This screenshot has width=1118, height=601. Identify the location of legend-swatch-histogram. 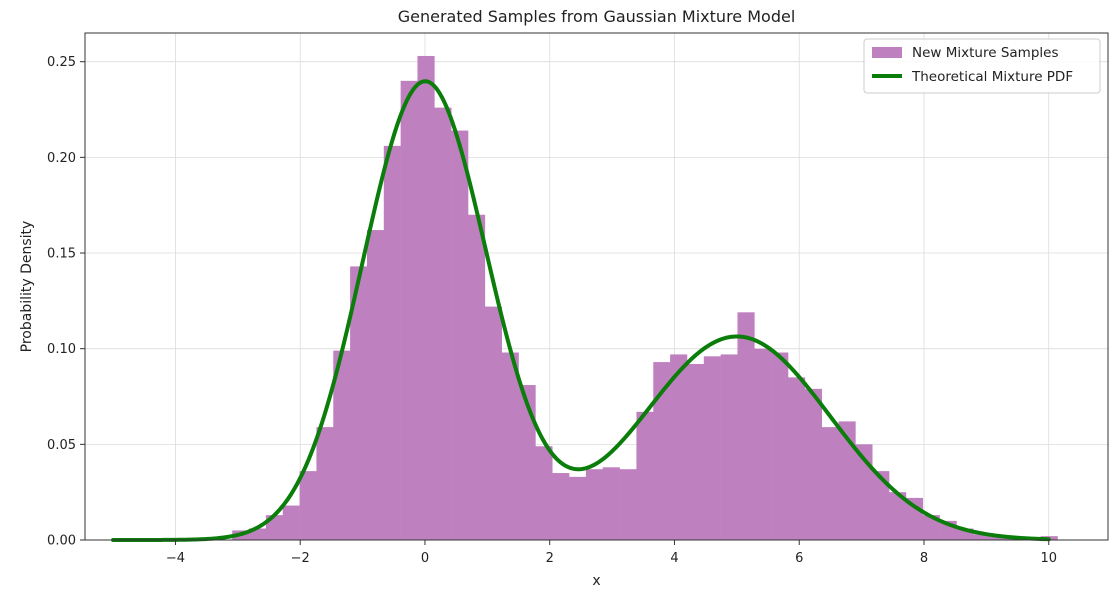
(887, 52).